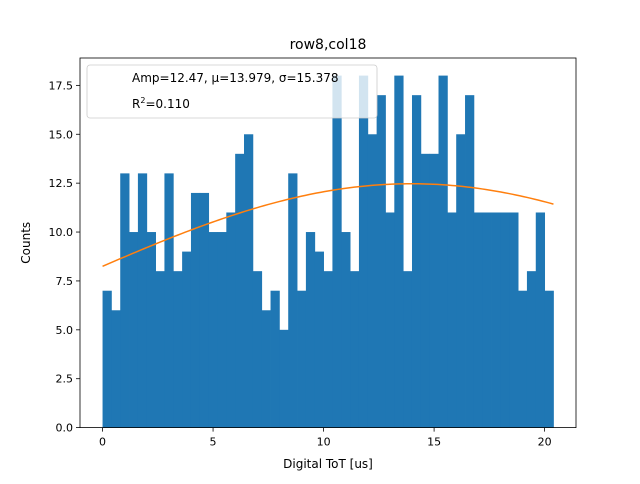 This screenshot has width=640, height=484. Describe the element at coordinates (328, 45) in the screenshot. I see `chart-title: row8,col18` at that location.